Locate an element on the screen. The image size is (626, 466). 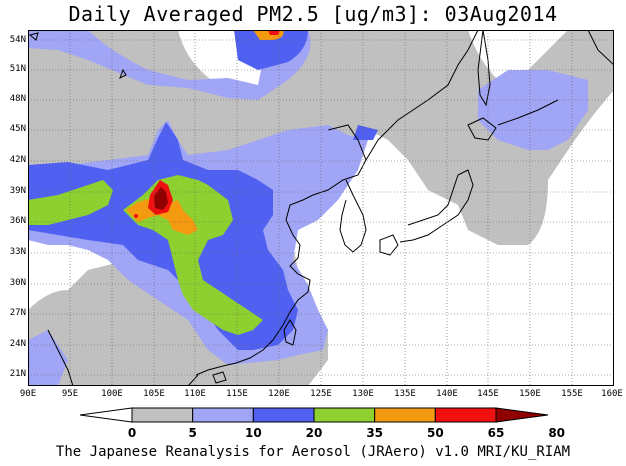
lat-label: 45N is located at coordinates (17, 129).